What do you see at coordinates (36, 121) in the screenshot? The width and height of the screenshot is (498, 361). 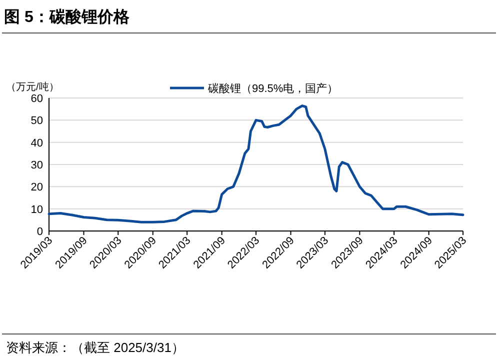 I see `y-tick-label: 50` at bounding box center [36, 121].